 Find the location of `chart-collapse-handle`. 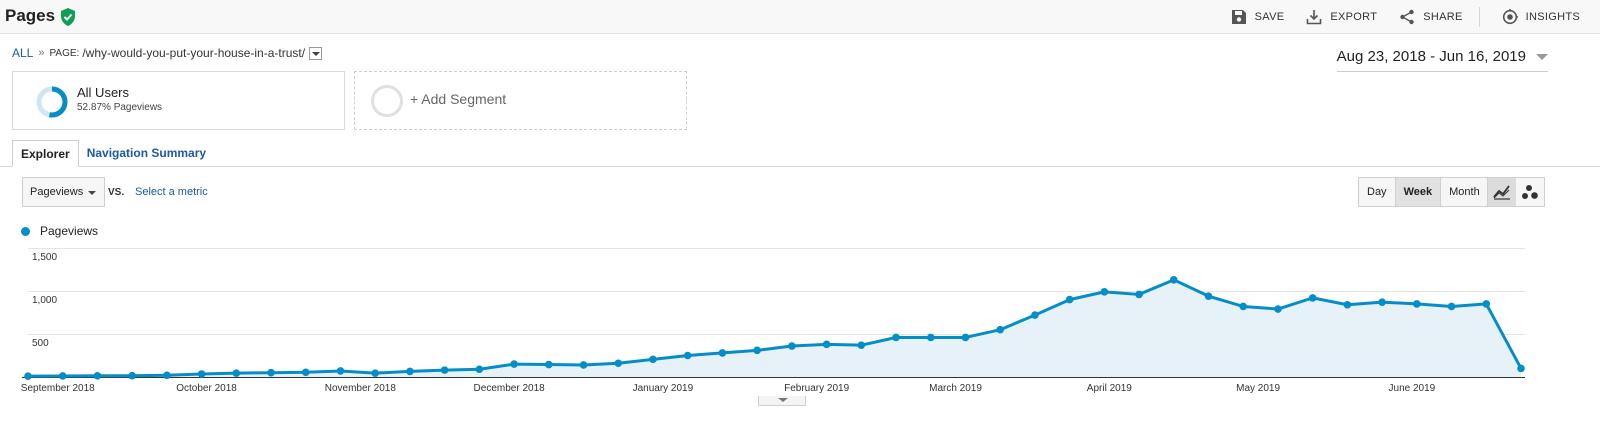

chart-collapse-handle is located at coordinates (782, 401).